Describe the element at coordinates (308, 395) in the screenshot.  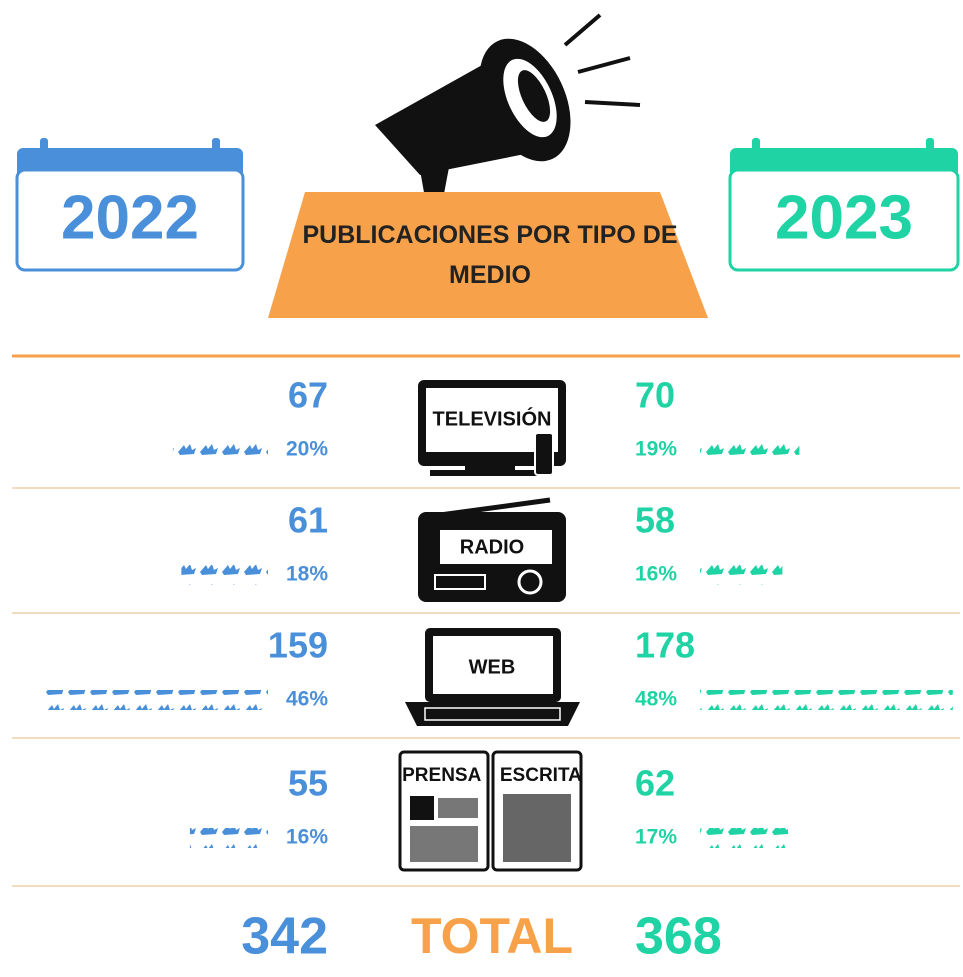
I see `value-label: 67` at that location.